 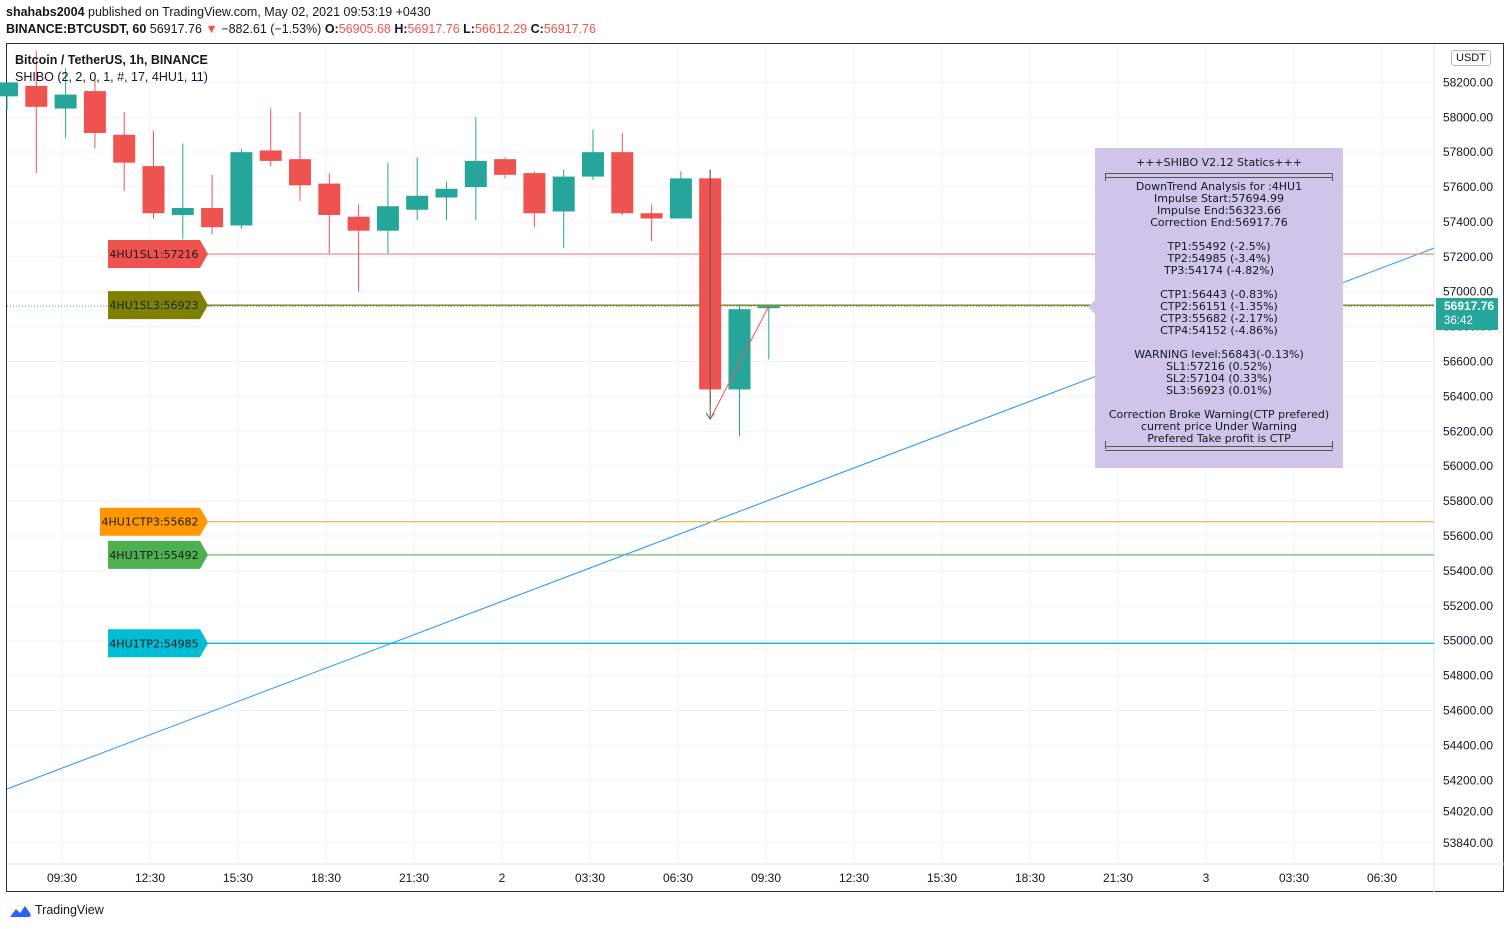 What do you see at coordinates (469, 29) in the screenshot?
I see `low-label: L:` at bounding box center [469, 29].